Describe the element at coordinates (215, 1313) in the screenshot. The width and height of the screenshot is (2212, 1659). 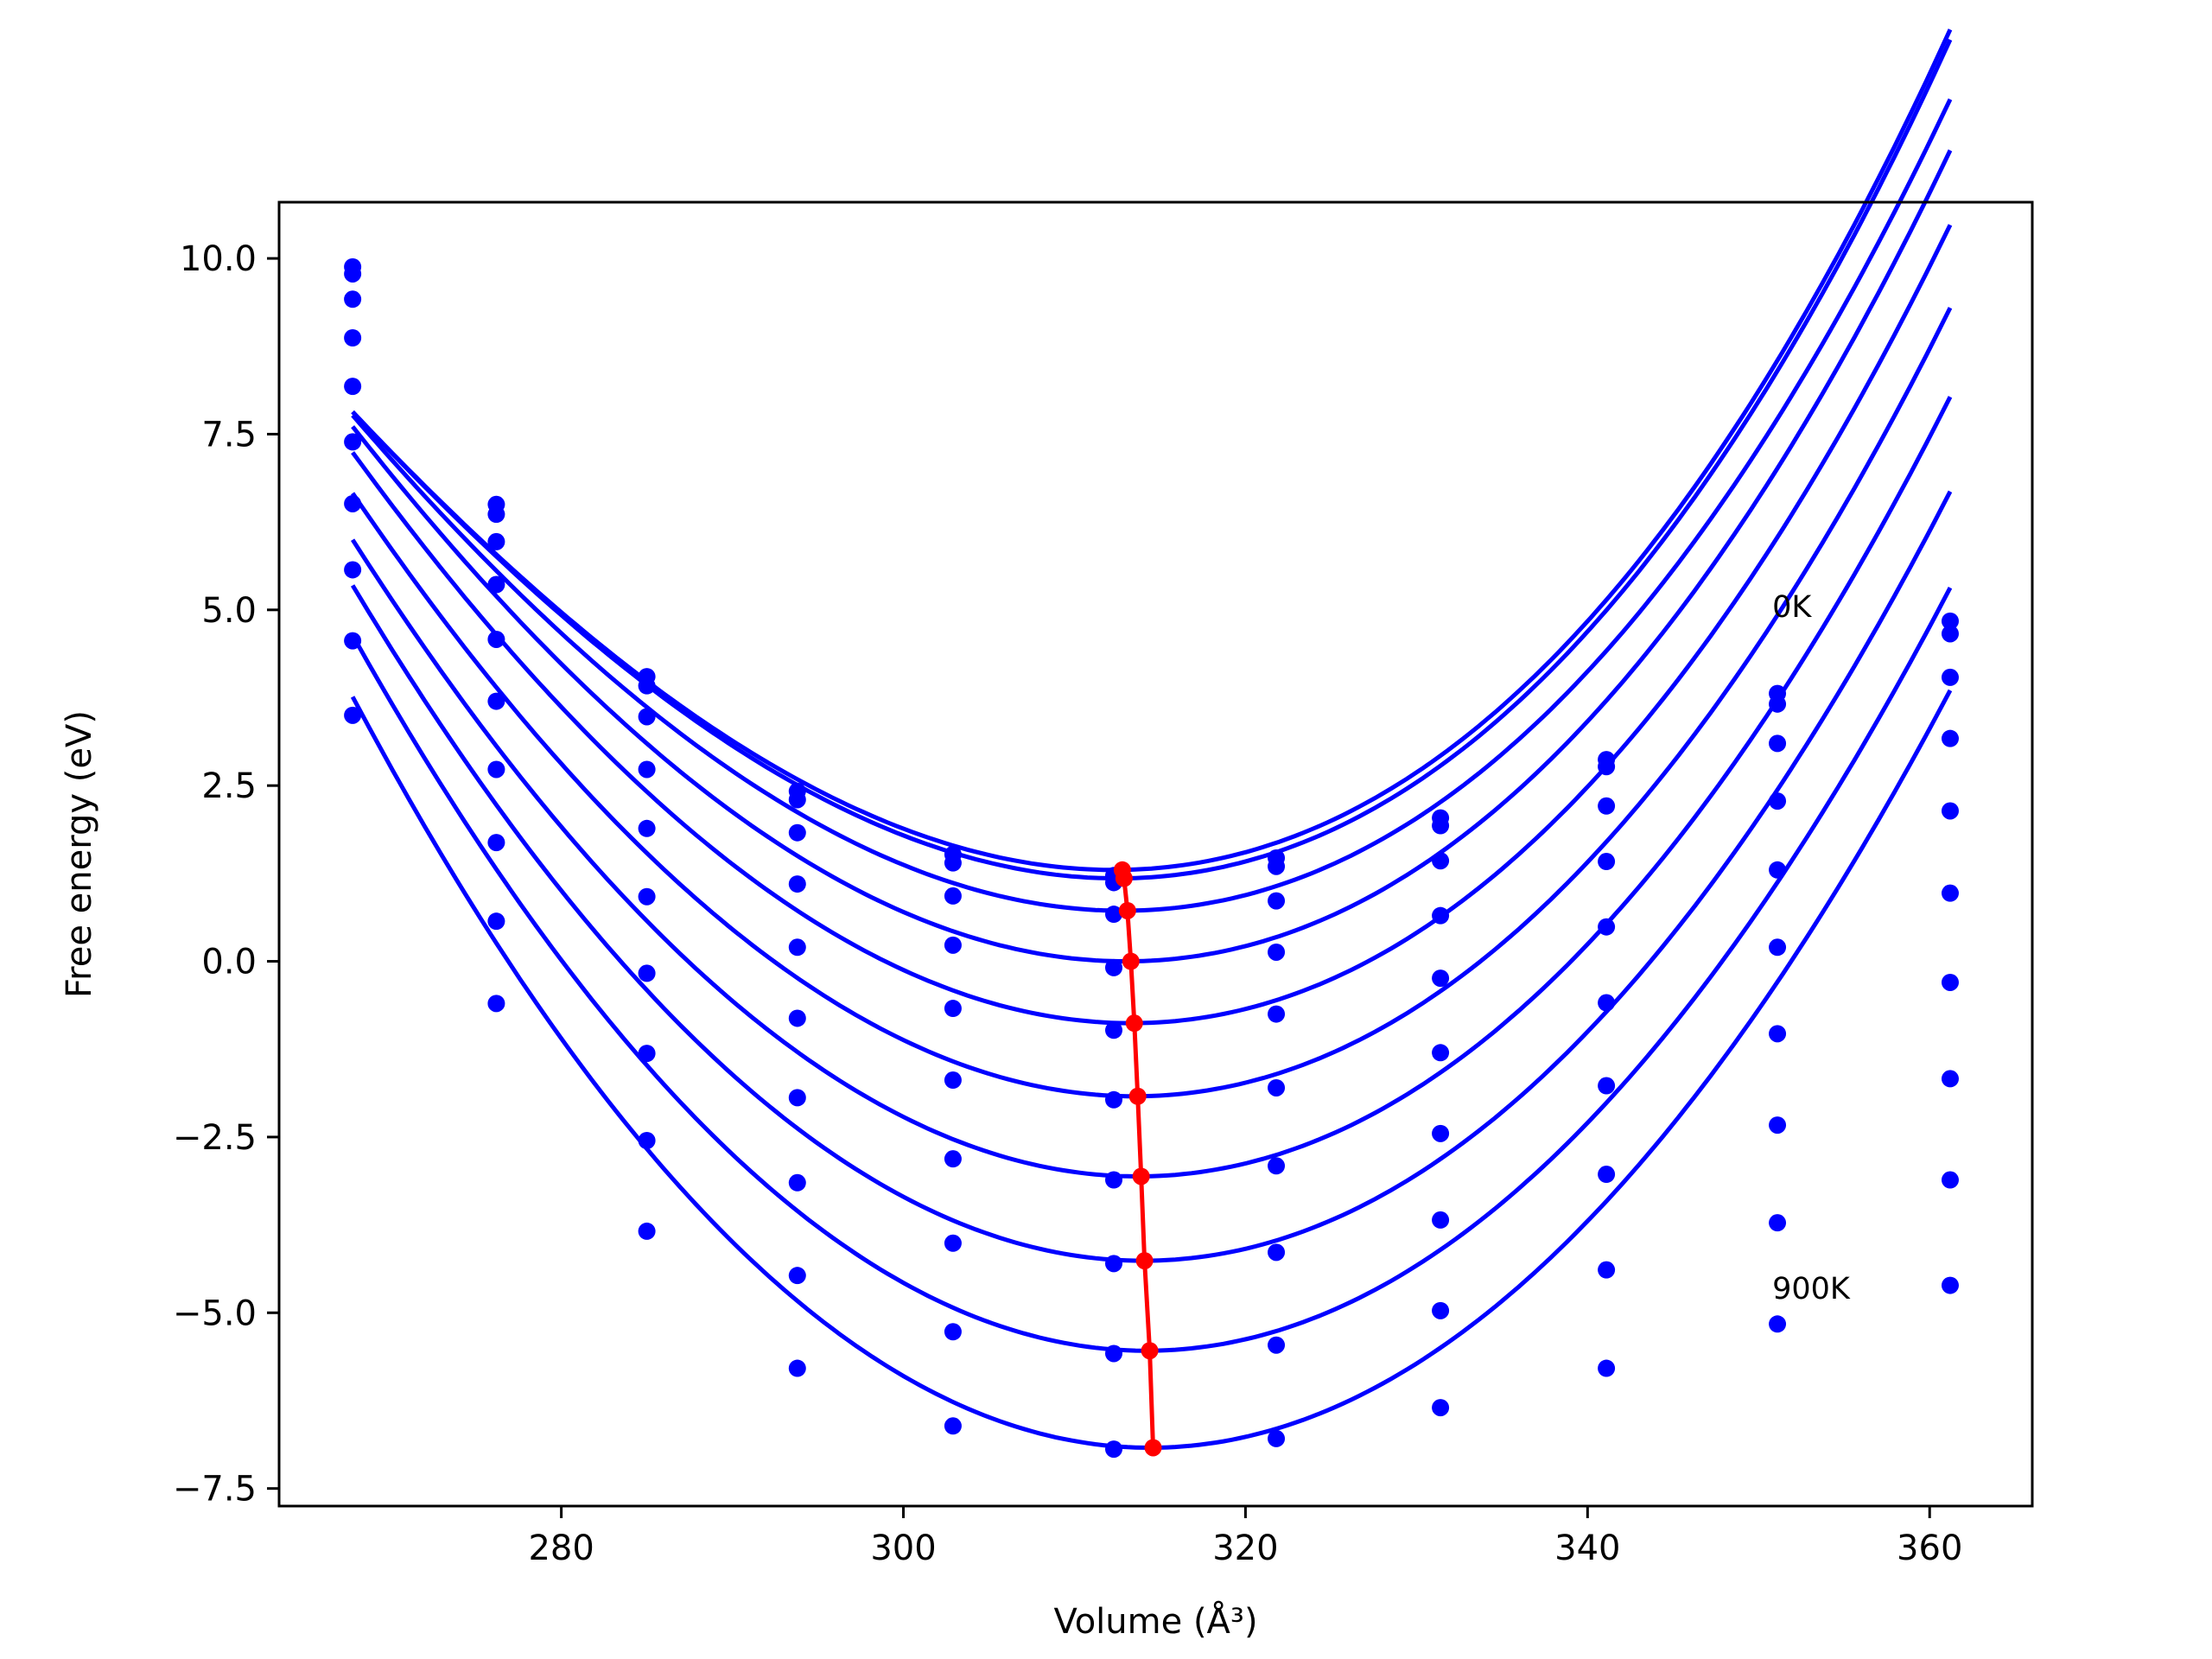
I see `y-tick-label: −5.0` at that location.